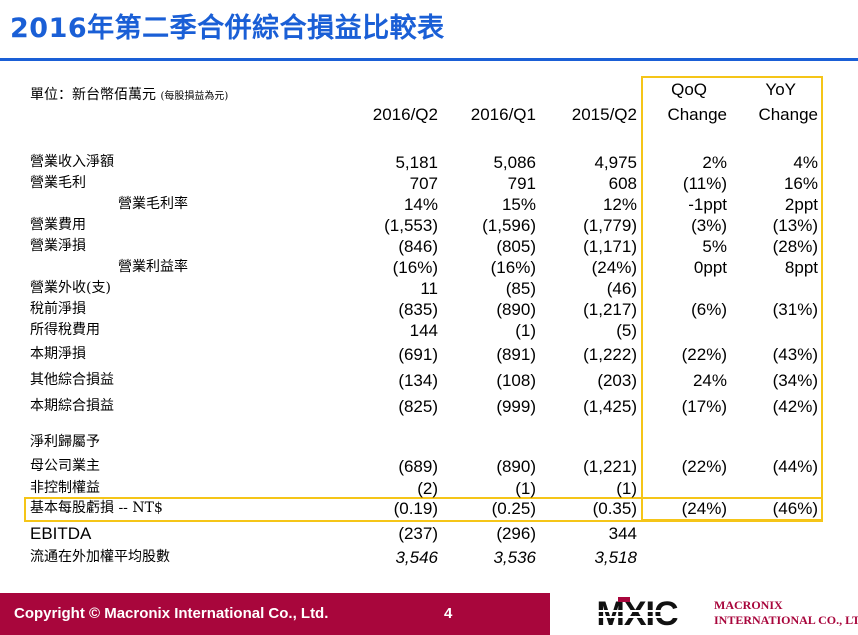 Image resolution: width=858 pixels, height=635 pixels. What do you see at coordinates (72, 162) in the screenshot?
I see `row-label: 營業收入淨額` at bounding box center [72, 162].